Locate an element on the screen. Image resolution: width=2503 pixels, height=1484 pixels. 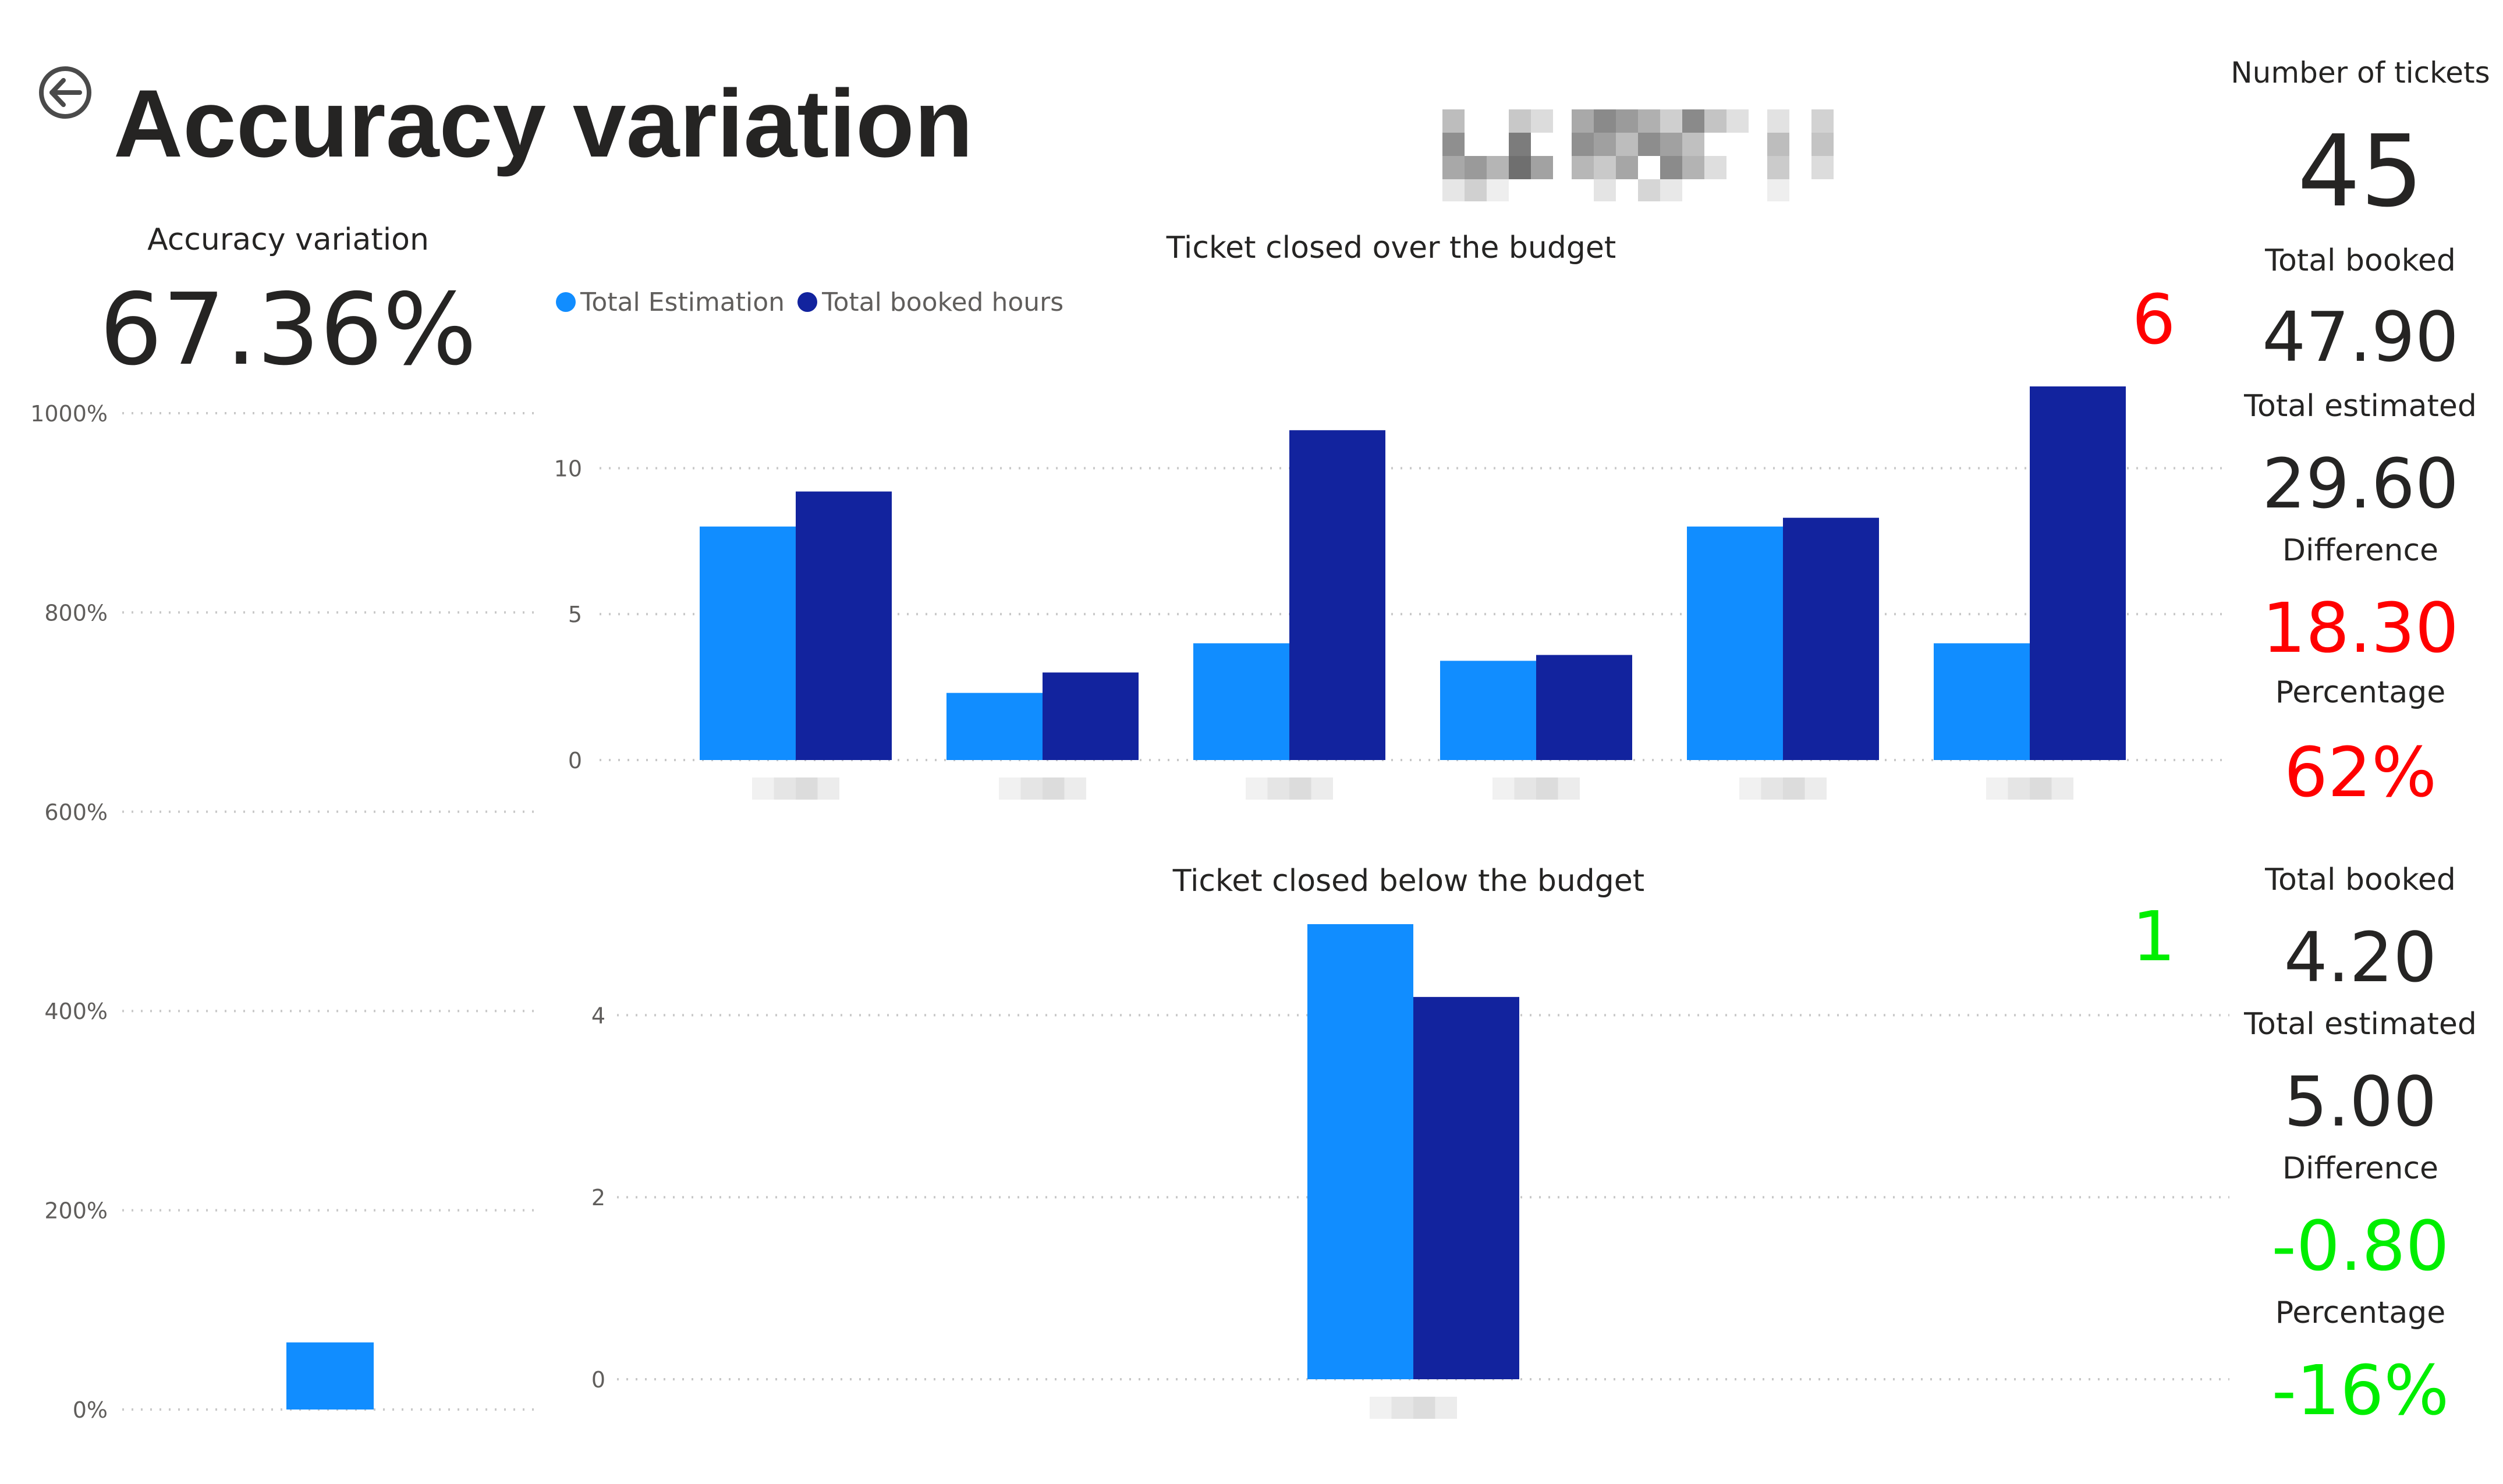
below-total-booked-label: Total booked is located at coordinates (2360, 879).